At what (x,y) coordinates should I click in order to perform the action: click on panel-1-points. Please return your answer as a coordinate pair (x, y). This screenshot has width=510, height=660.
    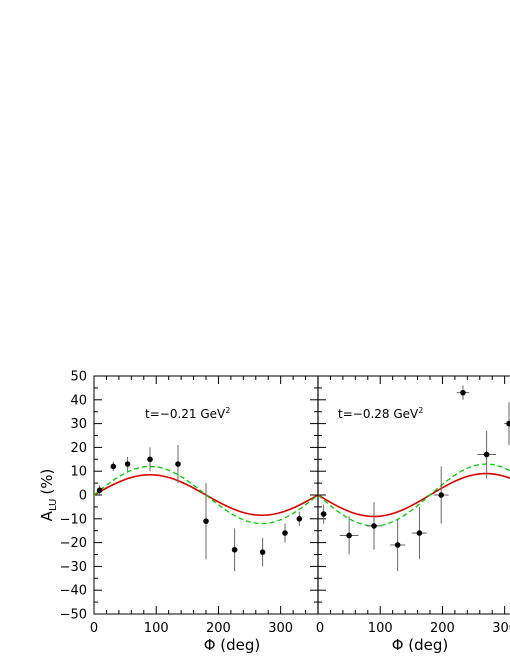
    Looking at the image, I should click on (199, 508).